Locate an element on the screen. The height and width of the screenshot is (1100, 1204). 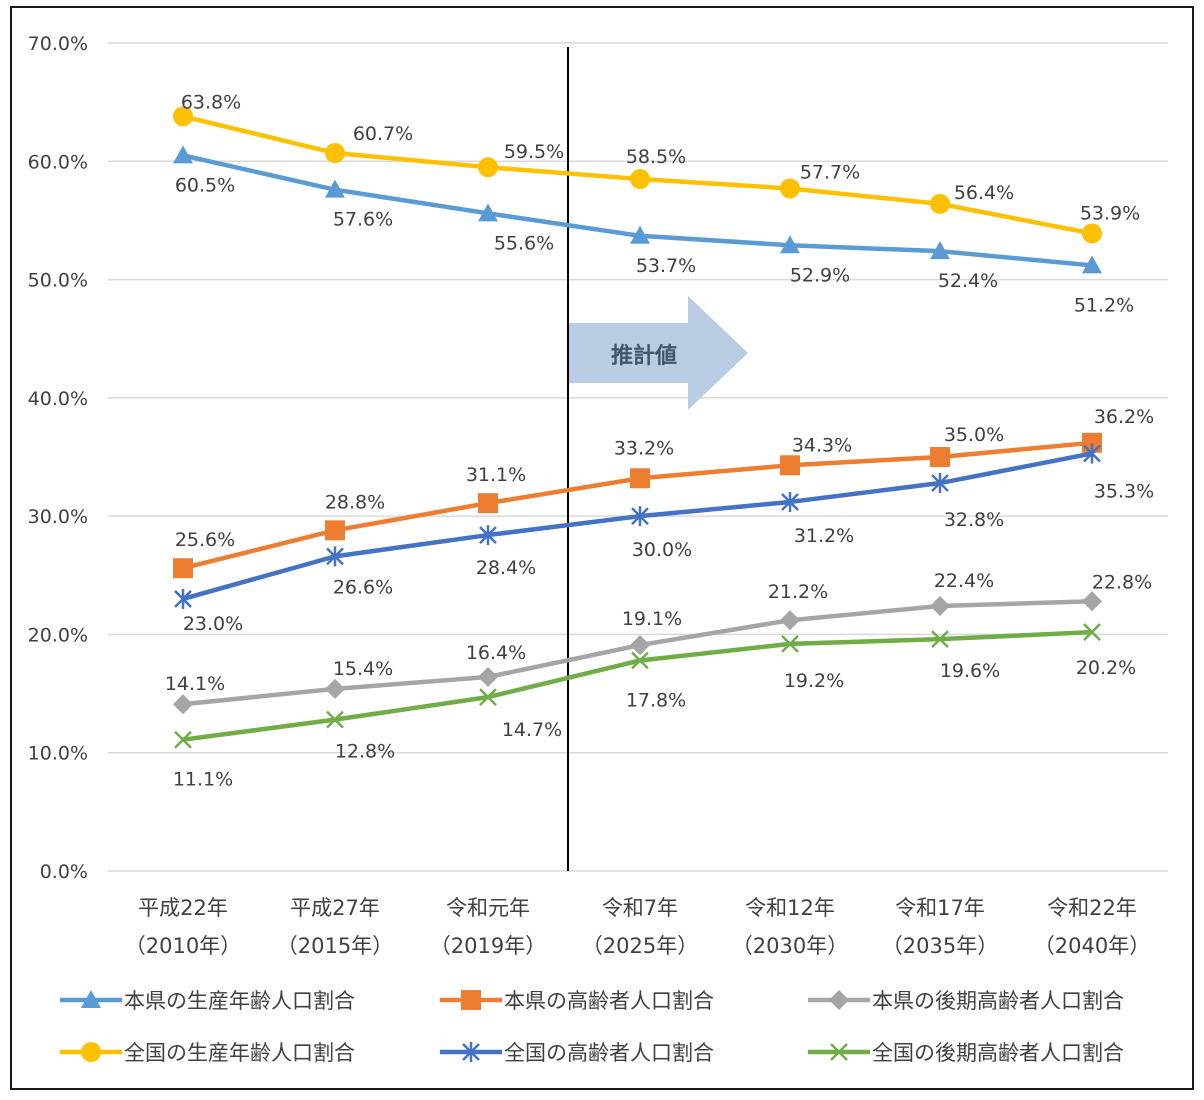
data-label: 20.2% is located at coordinates (1106, 668).